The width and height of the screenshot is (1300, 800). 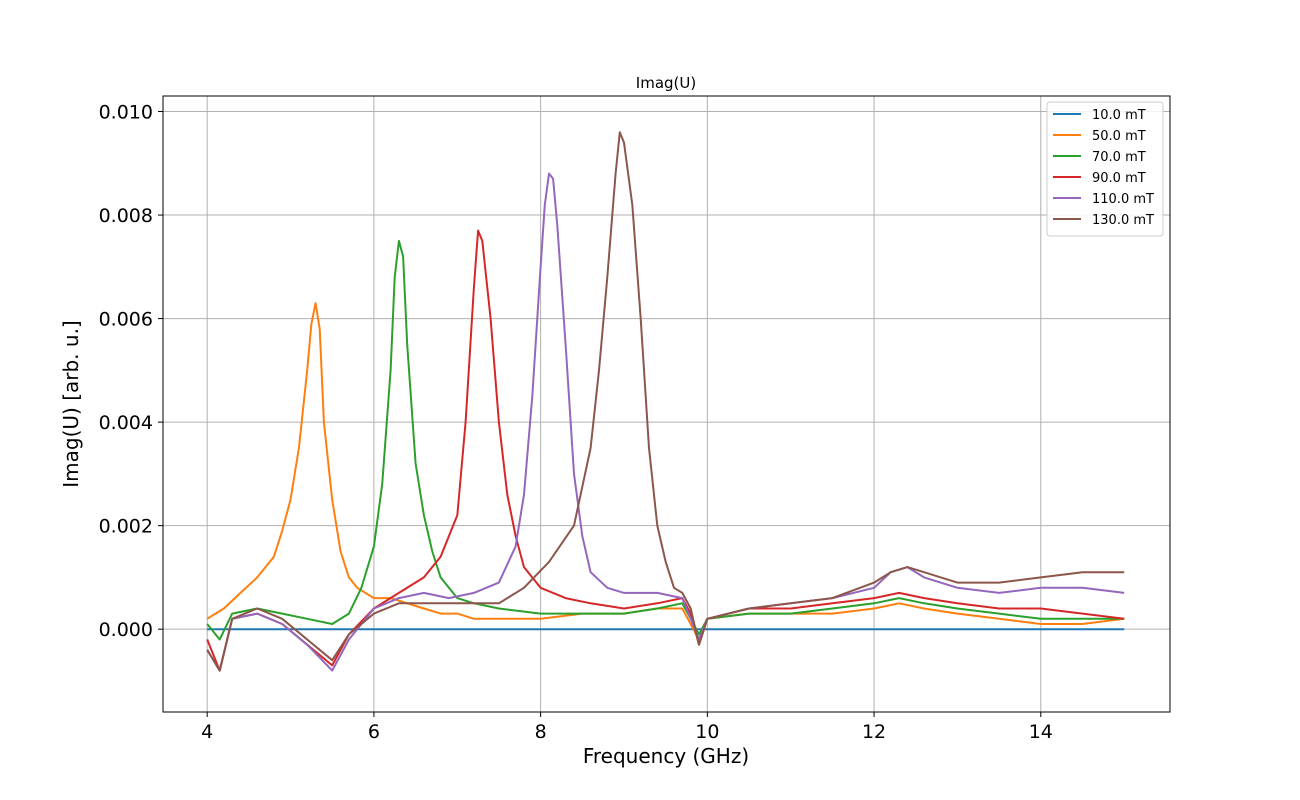 I want to click on legend-label: 10.0 mT, so click(x=1119, y=115).